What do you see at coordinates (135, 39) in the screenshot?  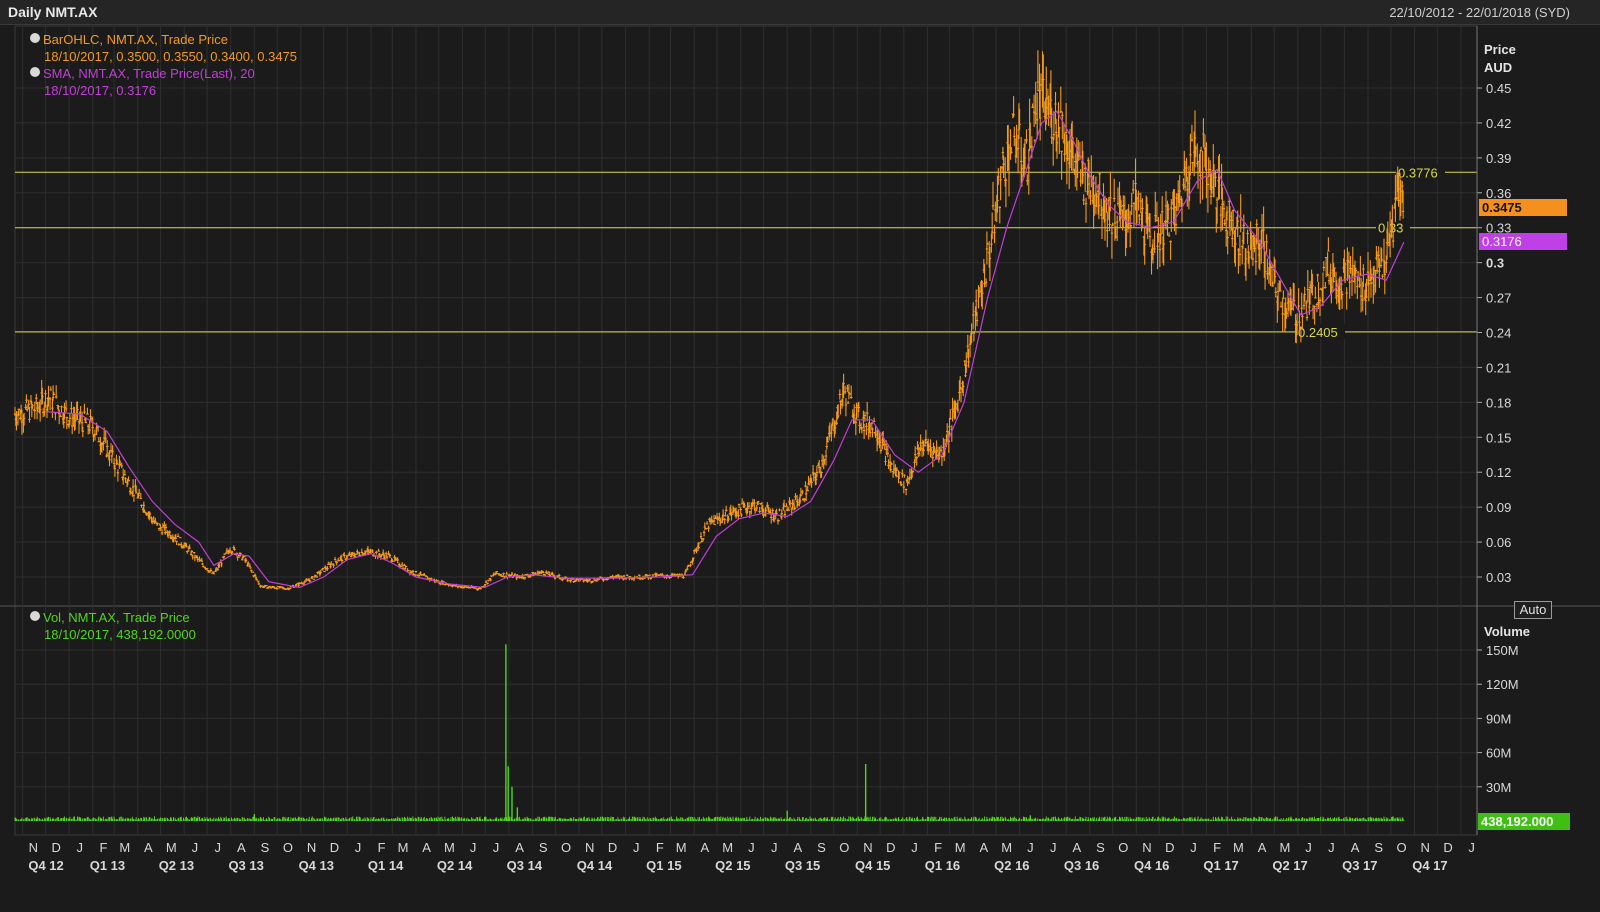 I see `ohlc-legend-label: BarOHLC, NMT.AX, Trade Price` at bounding box center [135, 39].